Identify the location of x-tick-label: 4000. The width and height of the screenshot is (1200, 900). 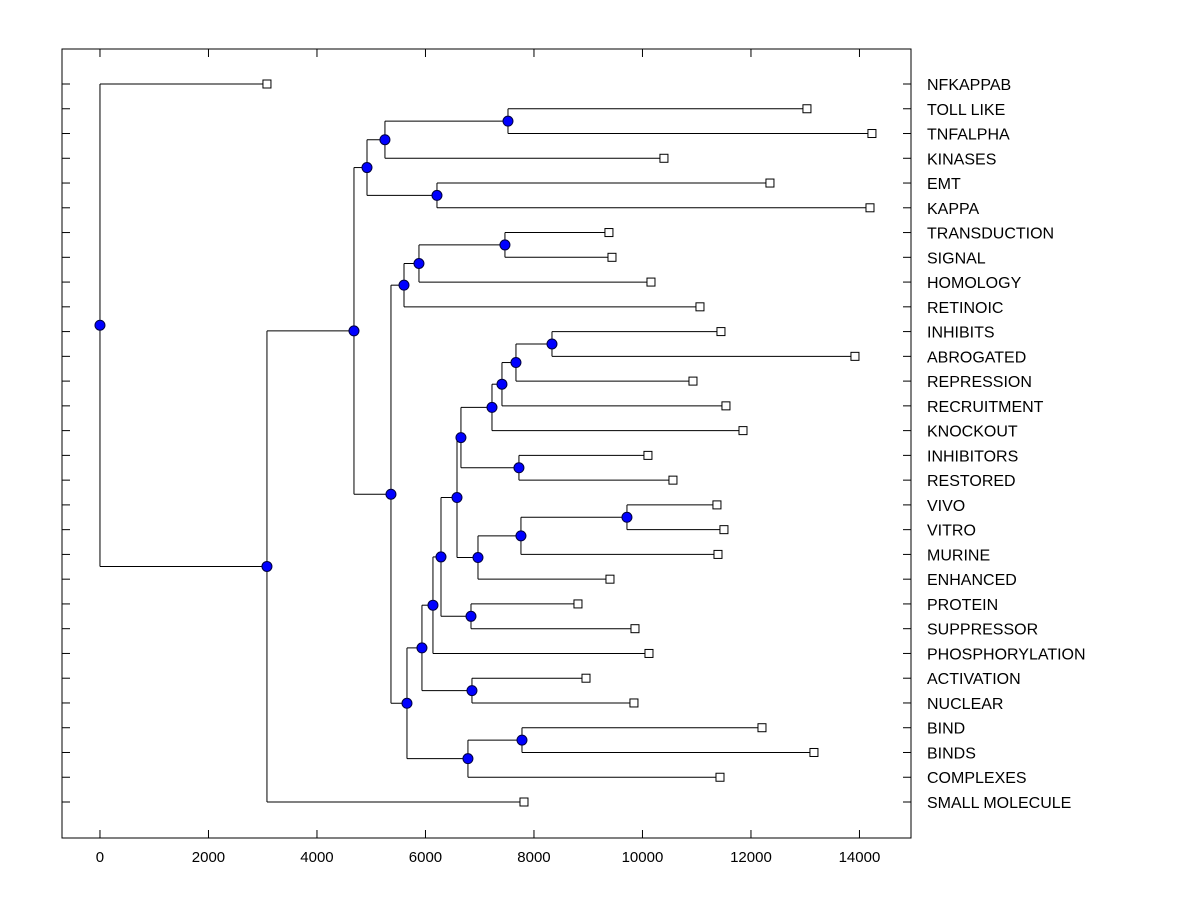
(316, 857).